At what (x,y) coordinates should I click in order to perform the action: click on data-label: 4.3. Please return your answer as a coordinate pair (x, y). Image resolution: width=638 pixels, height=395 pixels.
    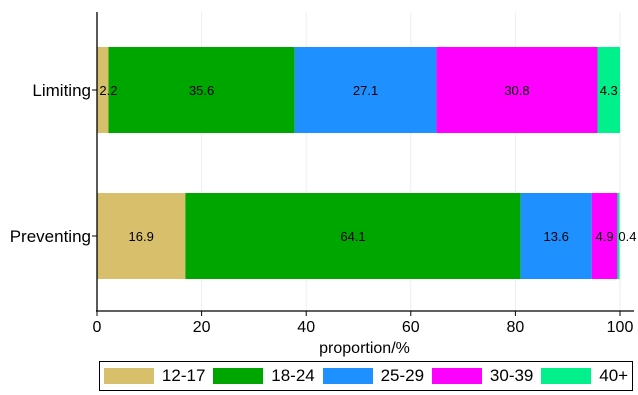
    Looking at the image, I should click on (609, 90).